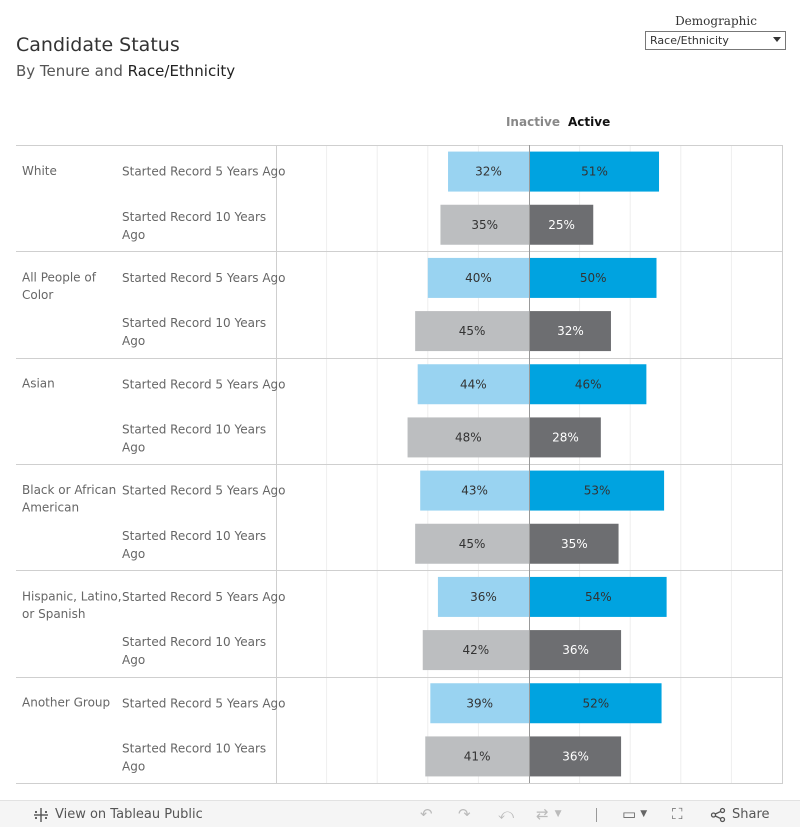  I want to click on legend-active: Active, so click(589, 122).